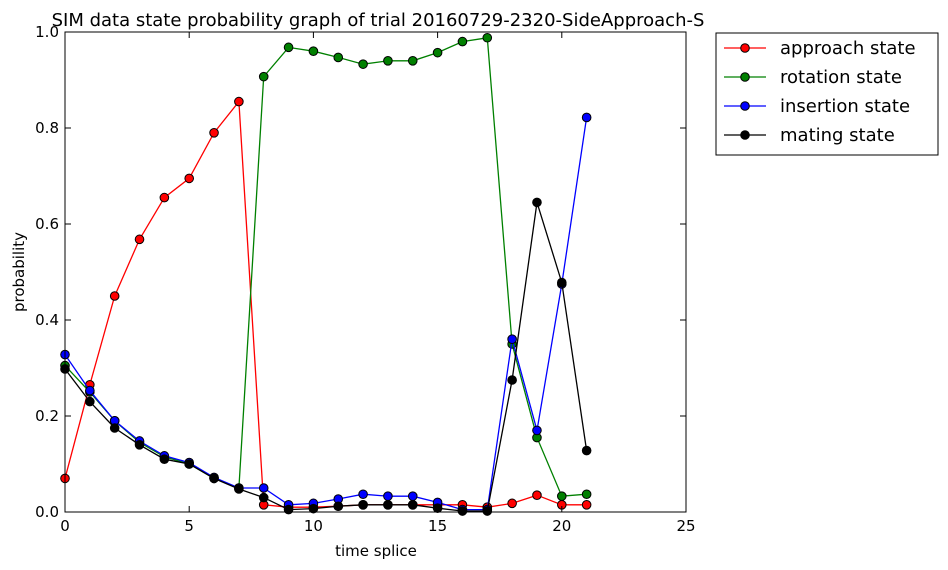 The width and height of the screenshot is (948, 570). What do you see at coordinates (313, 526) in the screenshot?
I see `x-tick-label-2: 10` at bounding box center [313, 526].